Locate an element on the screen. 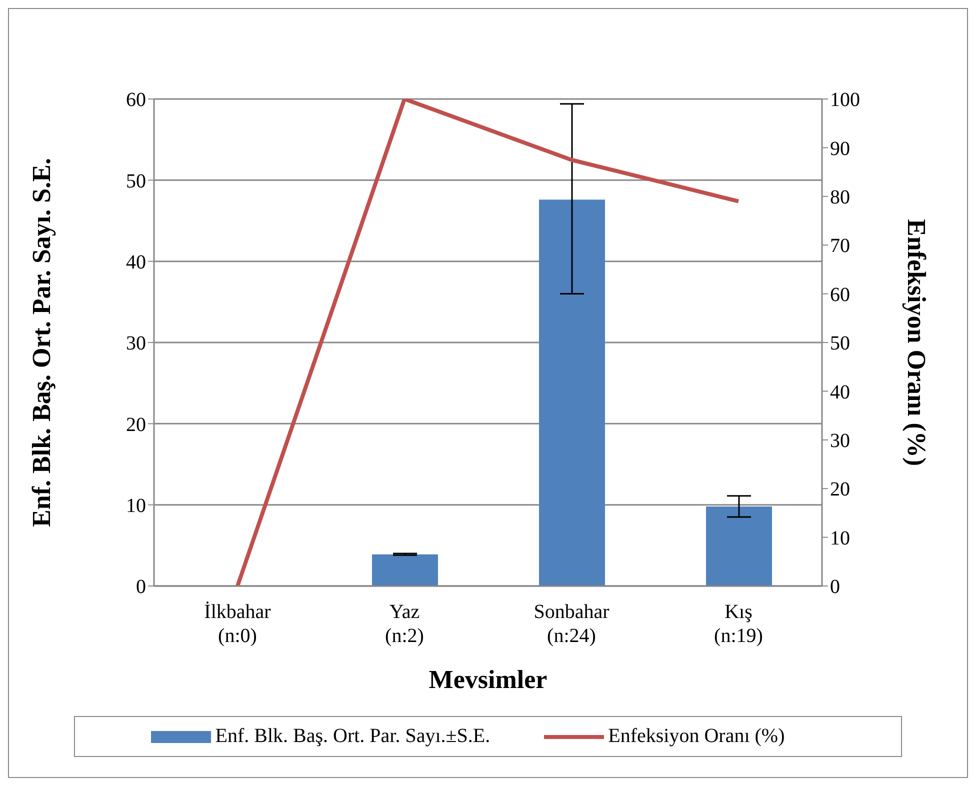 The height and width of the screenshot is (789, 979). y2-axis-title: Enfeksiyon Oranı (%) is located at coordinates (916, 342).